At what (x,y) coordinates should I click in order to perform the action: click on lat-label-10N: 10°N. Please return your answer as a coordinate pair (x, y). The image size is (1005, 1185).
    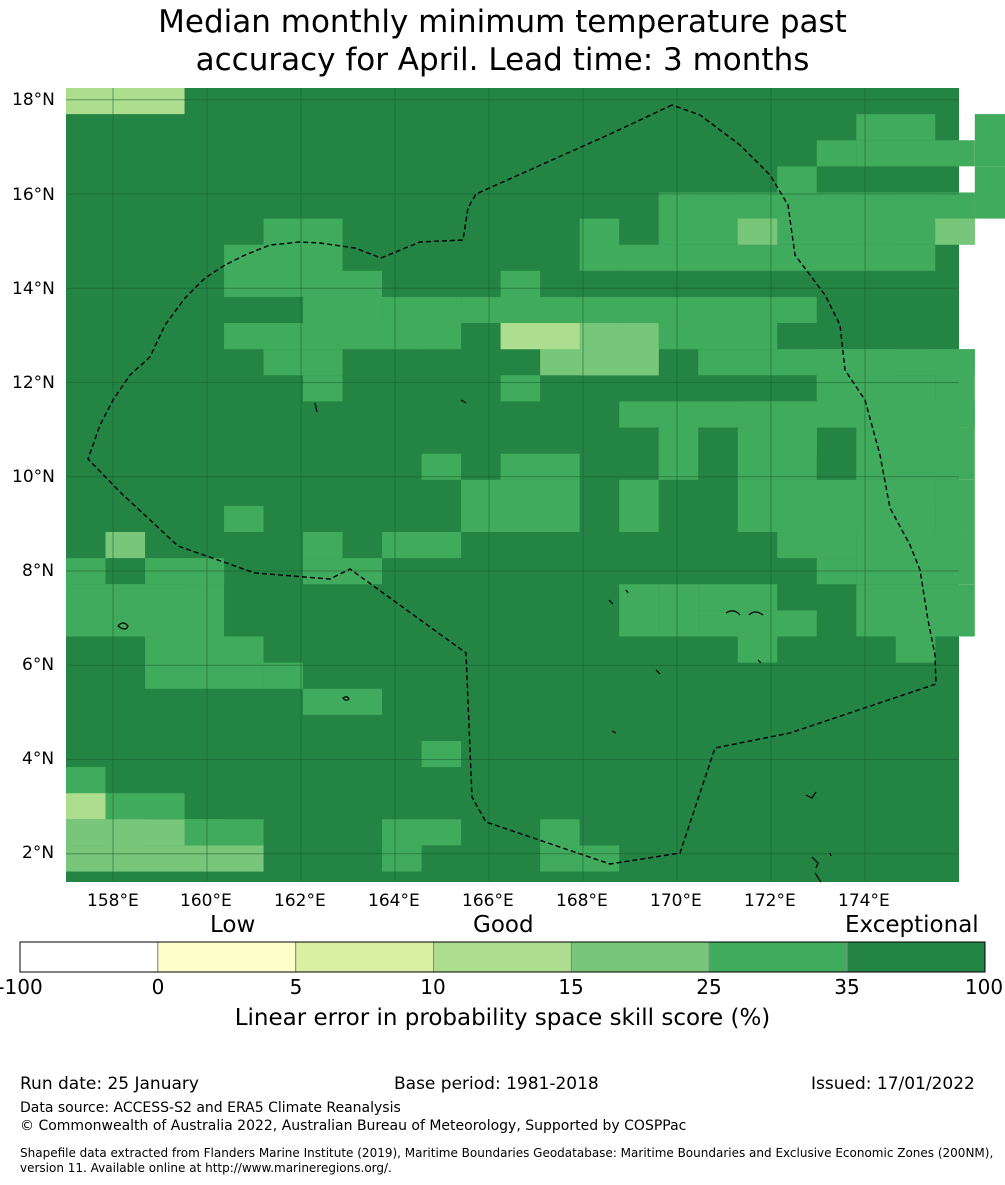
    Looking at the image, I should click on (33, 477).